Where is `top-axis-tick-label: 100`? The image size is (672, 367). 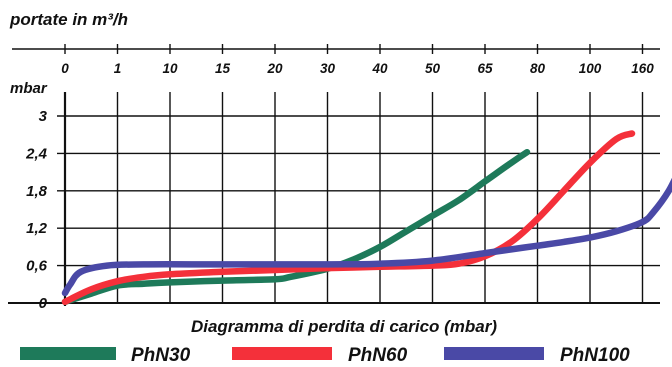
top-axis-tick-label: 100 is located at coordinates (590, 68).